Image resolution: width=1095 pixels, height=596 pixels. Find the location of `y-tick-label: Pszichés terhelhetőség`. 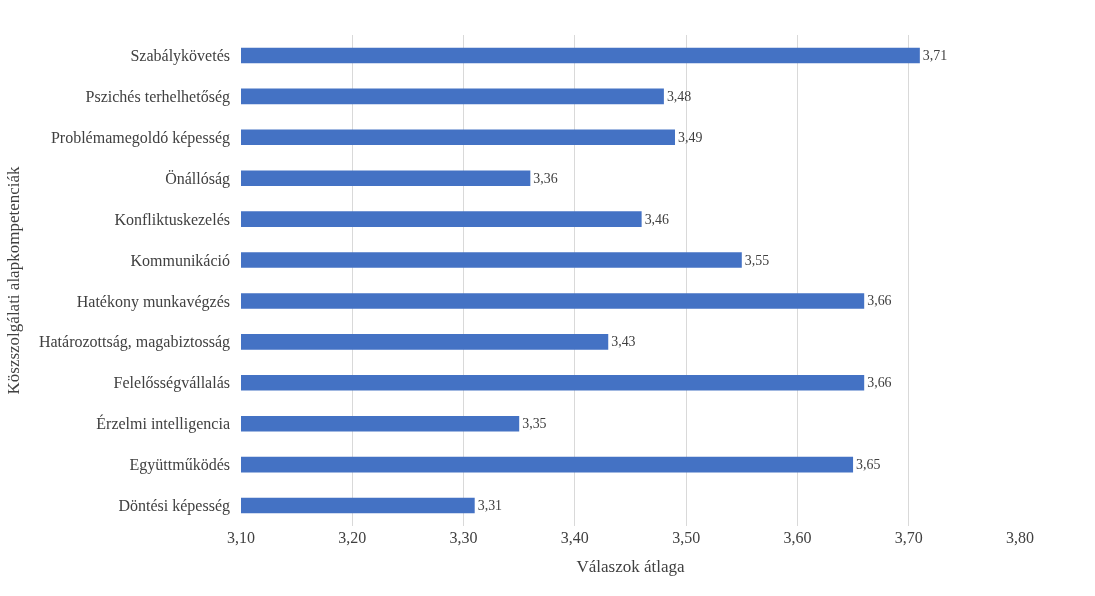

y-tick-label: Pszichés terhelhetőség is located at coordinates (157, 96).